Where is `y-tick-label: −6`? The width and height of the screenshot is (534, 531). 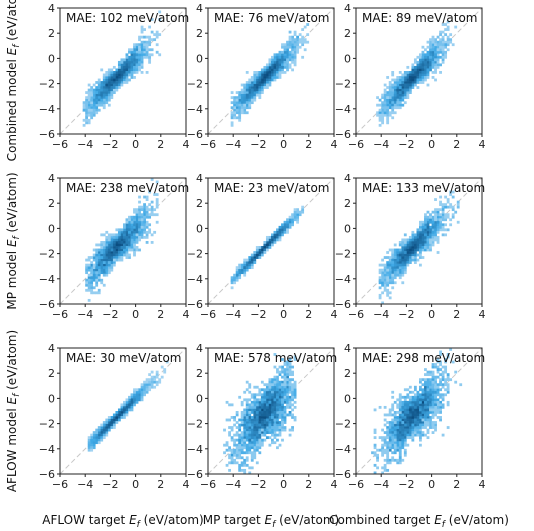
y-tick-label: −6 is located at coordinates (343, 134).